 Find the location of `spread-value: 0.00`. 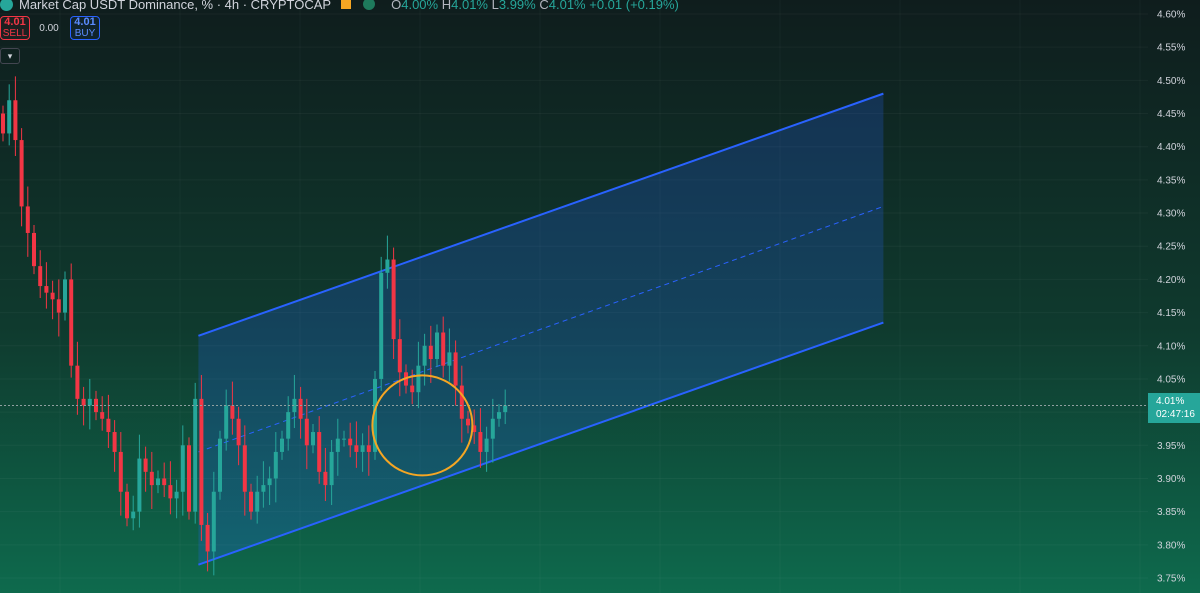

spread-value: 0.00 is located at coordinates (49, 28).